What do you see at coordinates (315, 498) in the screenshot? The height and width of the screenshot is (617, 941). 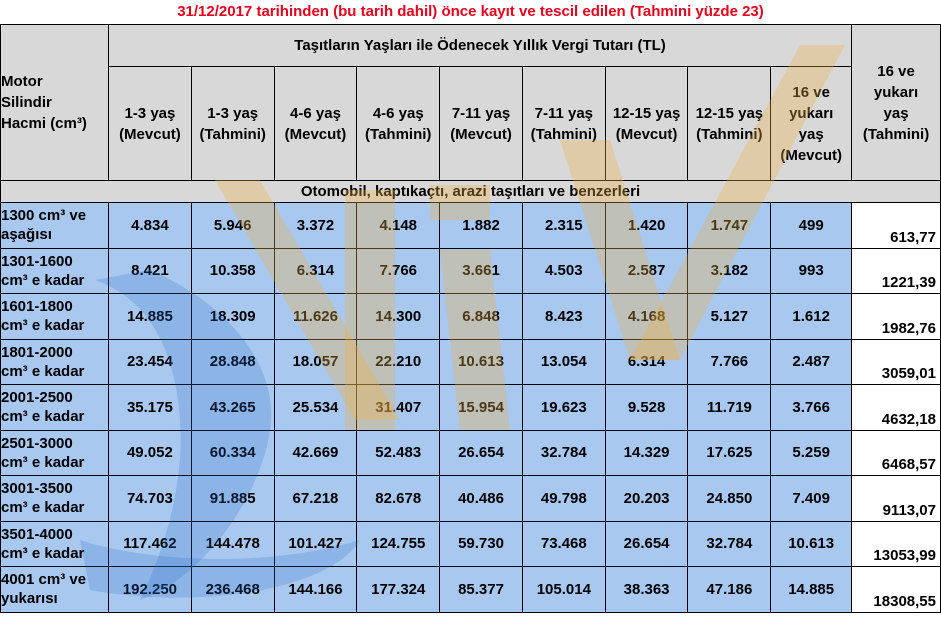 I see `table-cell: 67.218` at bounding box center [315, 498].